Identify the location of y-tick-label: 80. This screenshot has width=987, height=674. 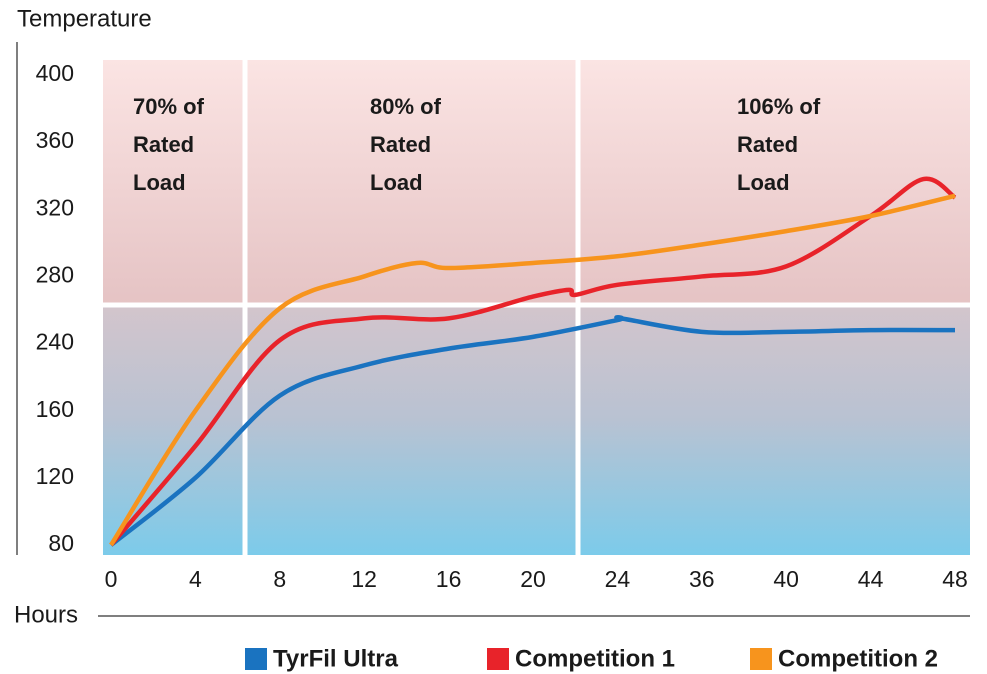
(61, 543).